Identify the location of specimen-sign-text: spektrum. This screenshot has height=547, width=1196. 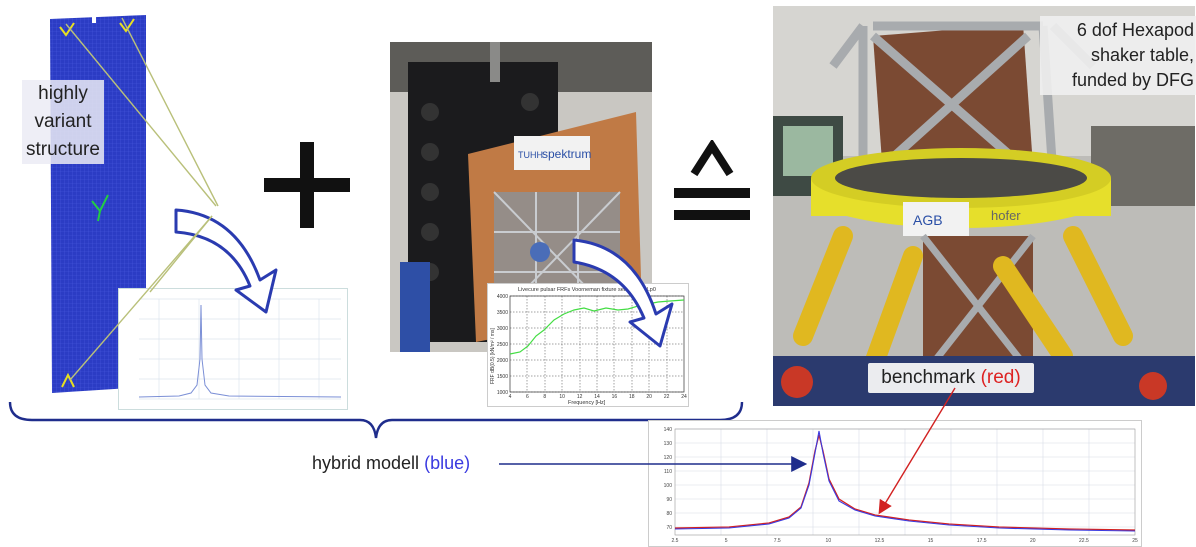
(566, 154).